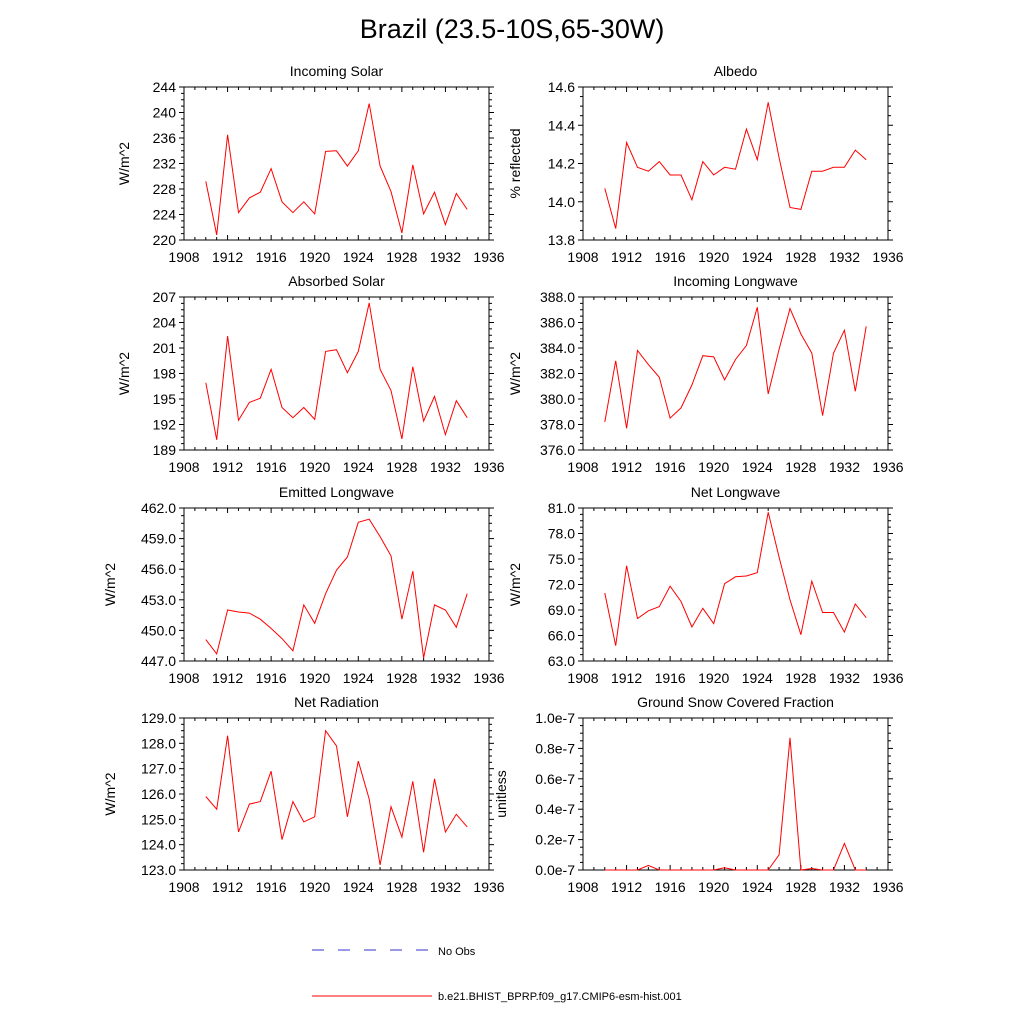 Image resolution: width=1024 pixels, height=1024 pixels. Describe the element at coordinates (555, 809) in the screenshot. I see `y-tick-label: 0.4e-7` at that location.